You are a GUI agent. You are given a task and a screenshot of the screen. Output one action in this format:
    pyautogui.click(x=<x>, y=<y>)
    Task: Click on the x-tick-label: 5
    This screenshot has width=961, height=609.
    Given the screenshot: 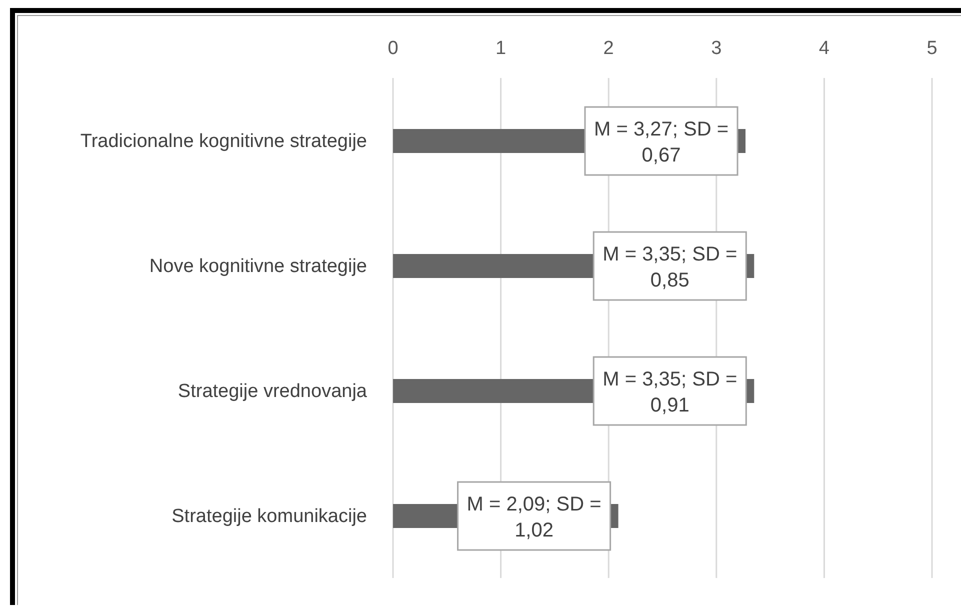 What is the action you would take?
    pyautogui.click(x=932, y=48)
    